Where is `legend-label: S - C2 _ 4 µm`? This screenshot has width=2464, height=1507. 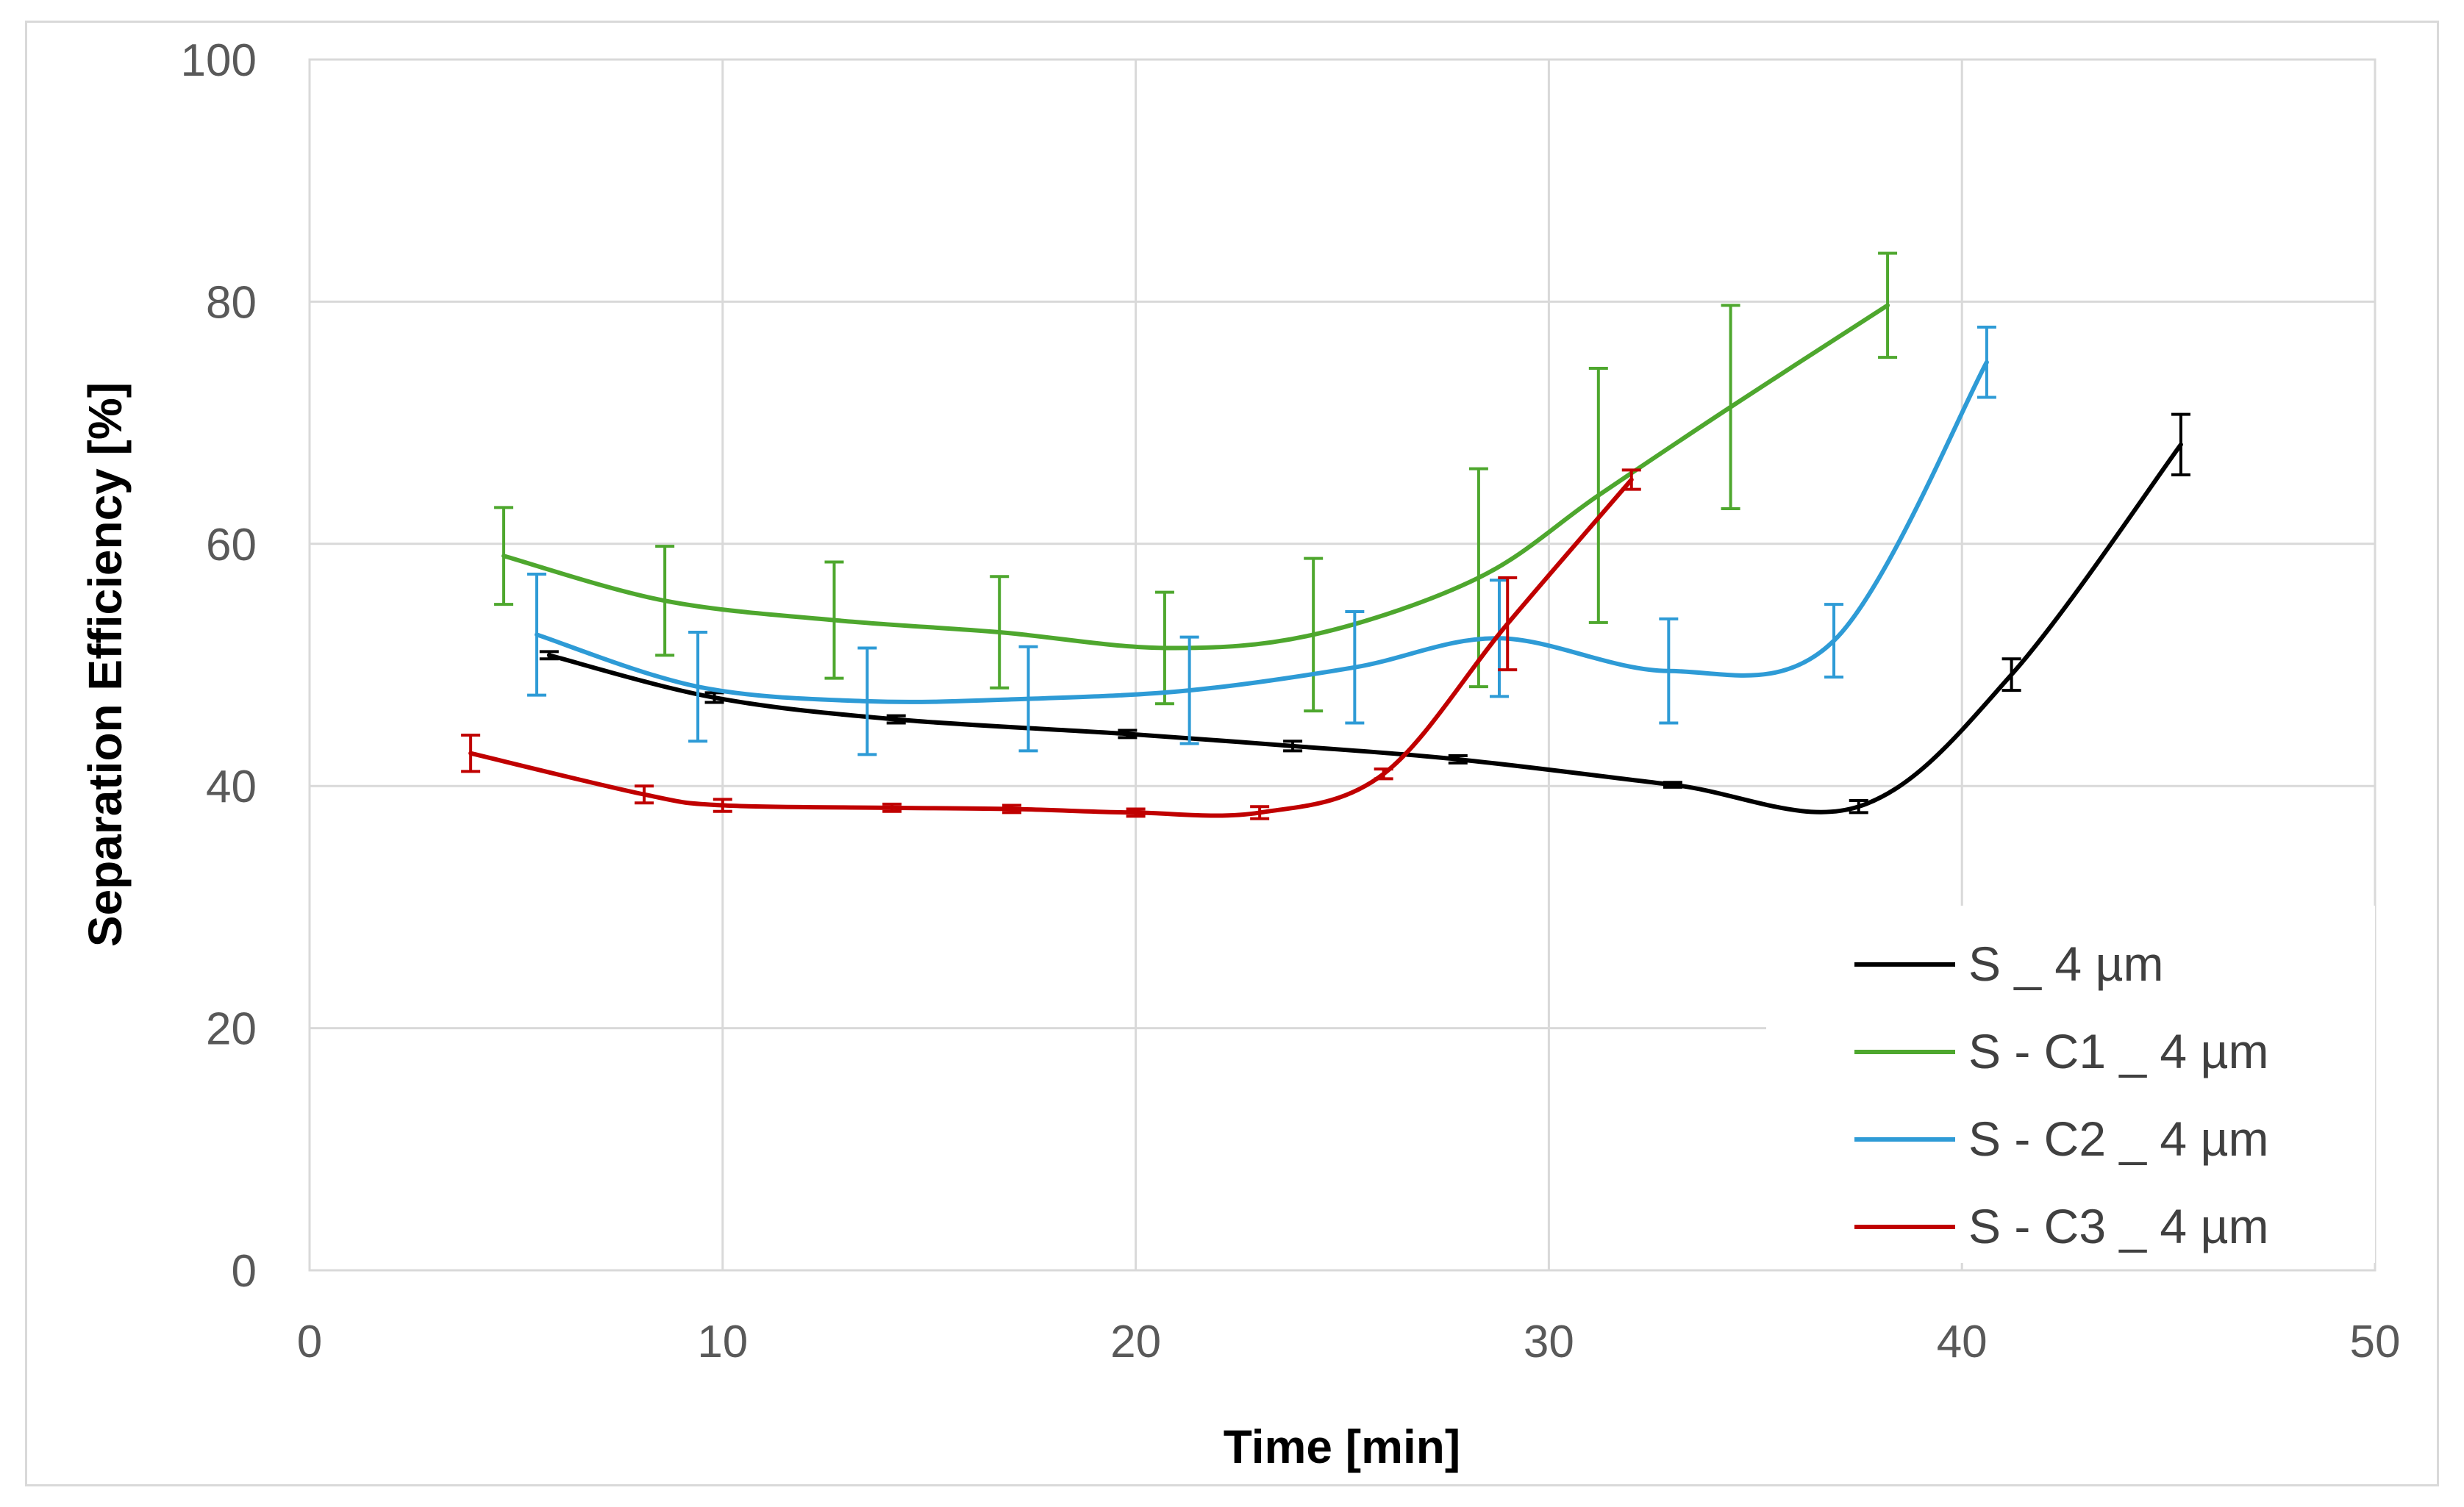
legend-label: S - C2 _ 4 µm is located at coordinates (2118, 1139).